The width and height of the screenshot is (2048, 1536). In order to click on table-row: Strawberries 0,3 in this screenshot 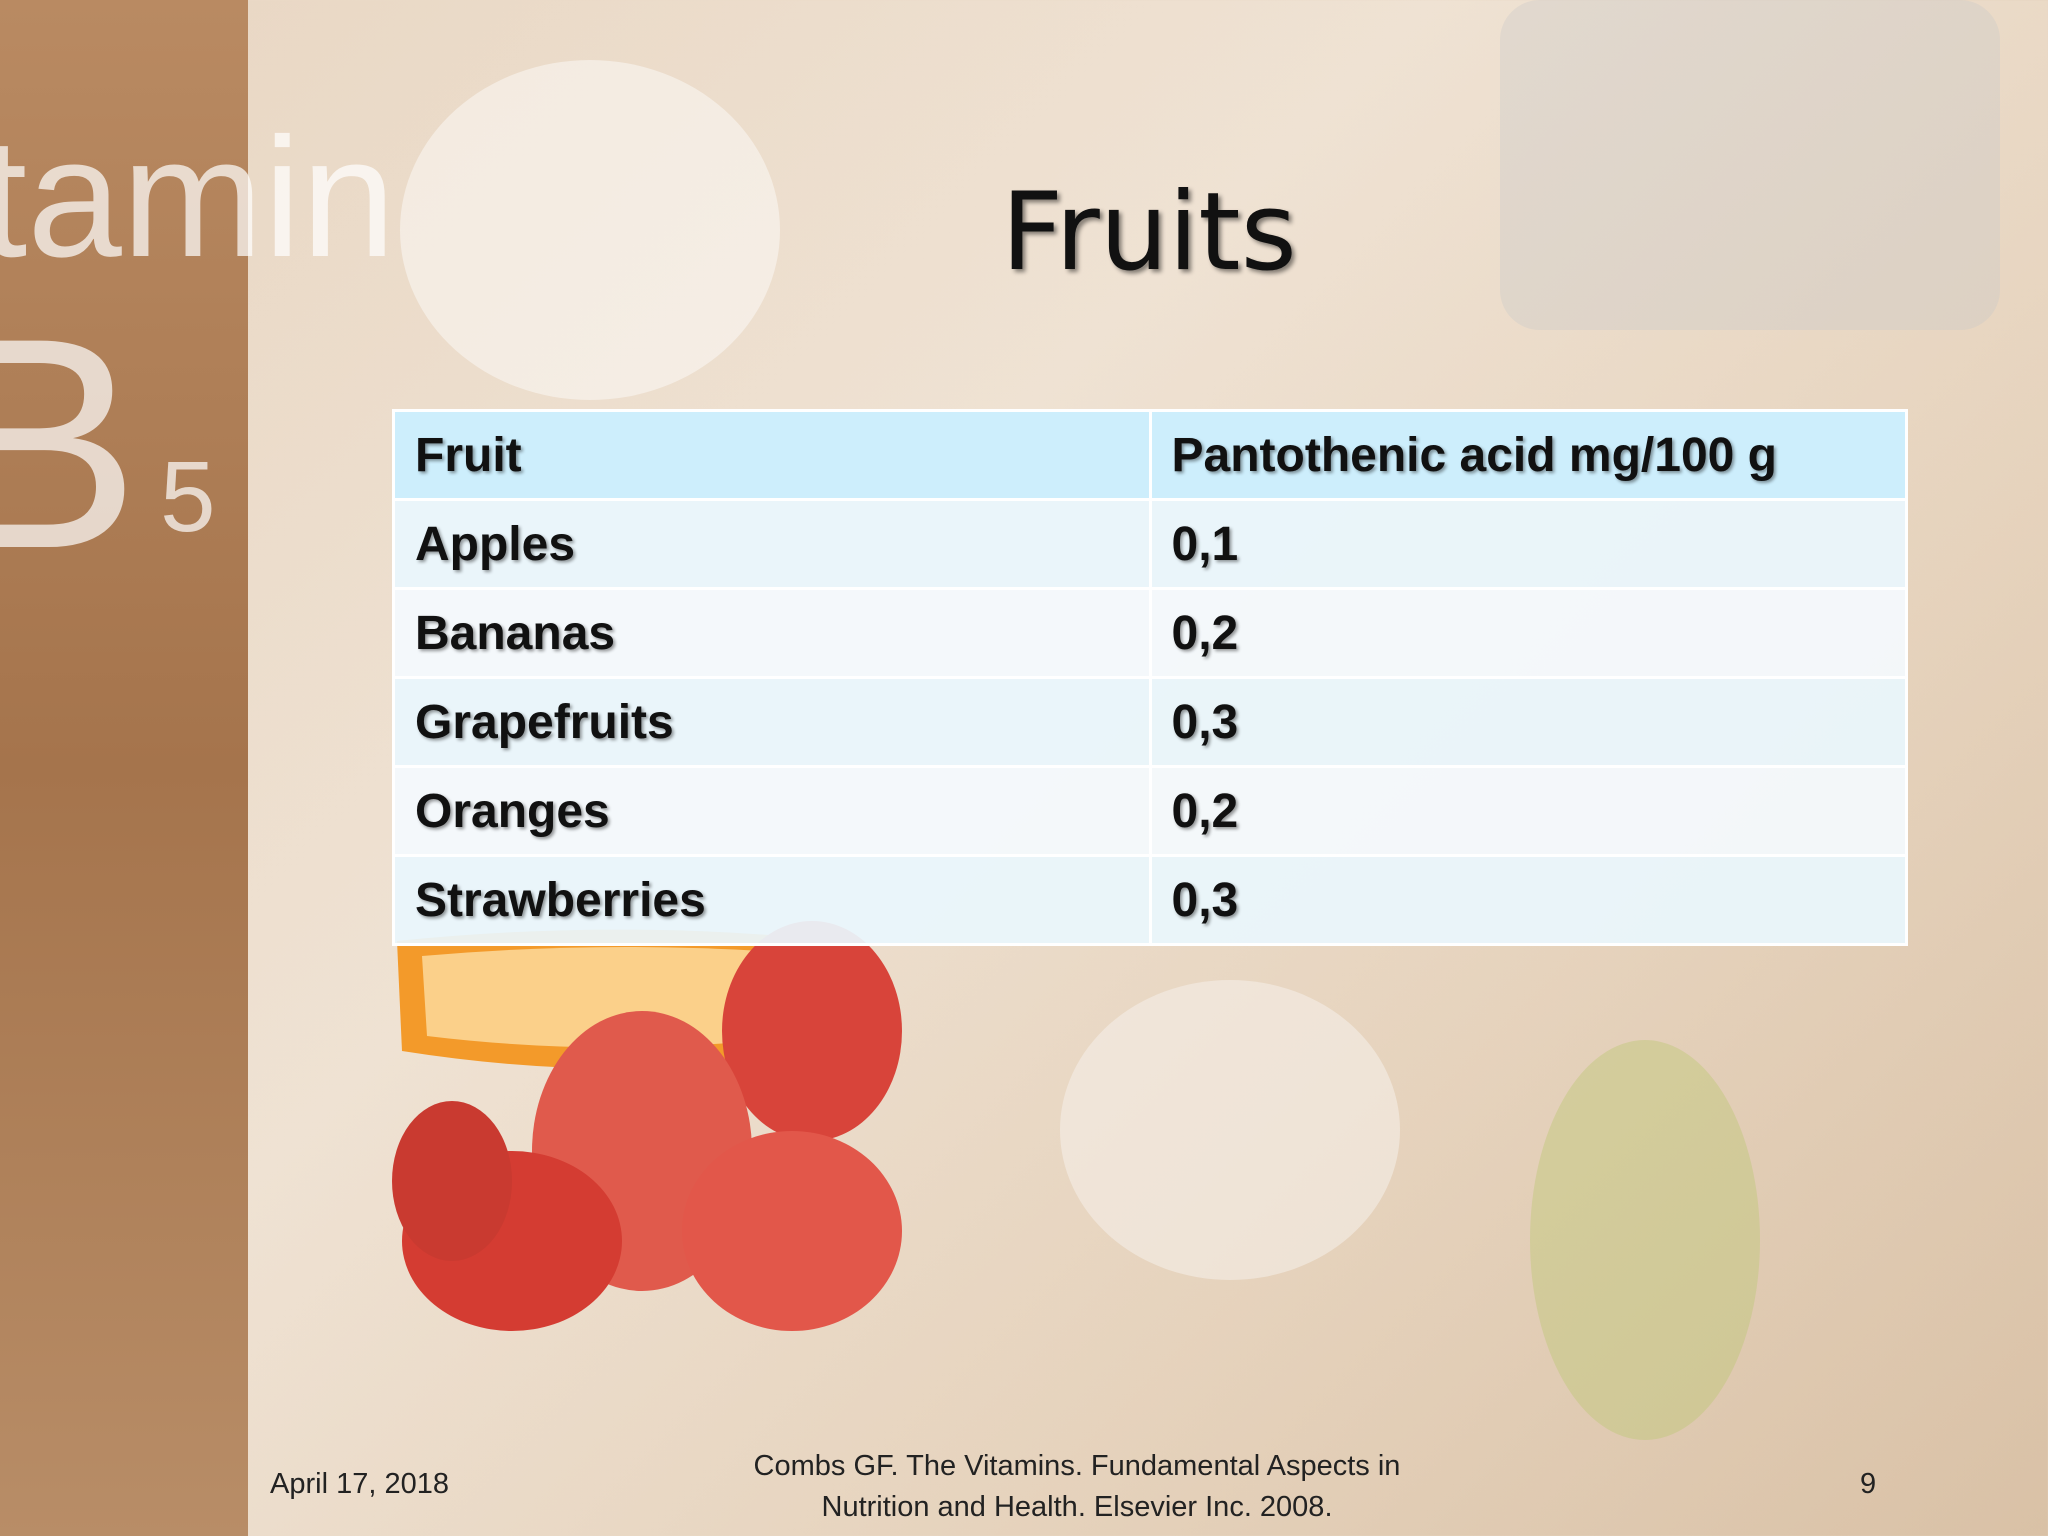, I will do `click(1150, 900)`.